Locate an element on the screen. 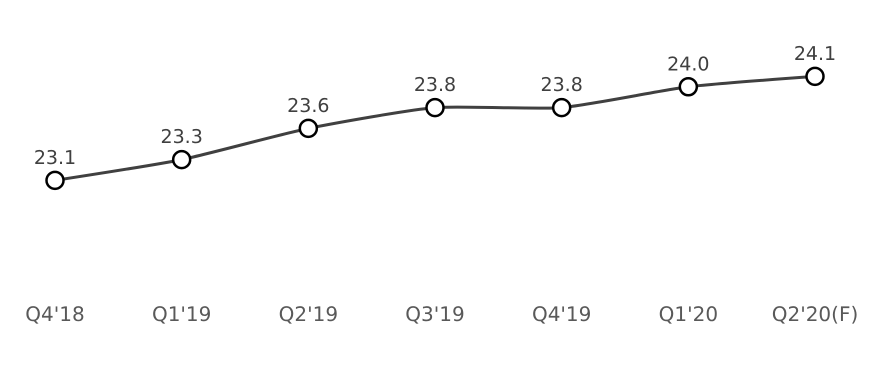  x-tick-label: Q2'20(F) is located at coordinates (815, 314).